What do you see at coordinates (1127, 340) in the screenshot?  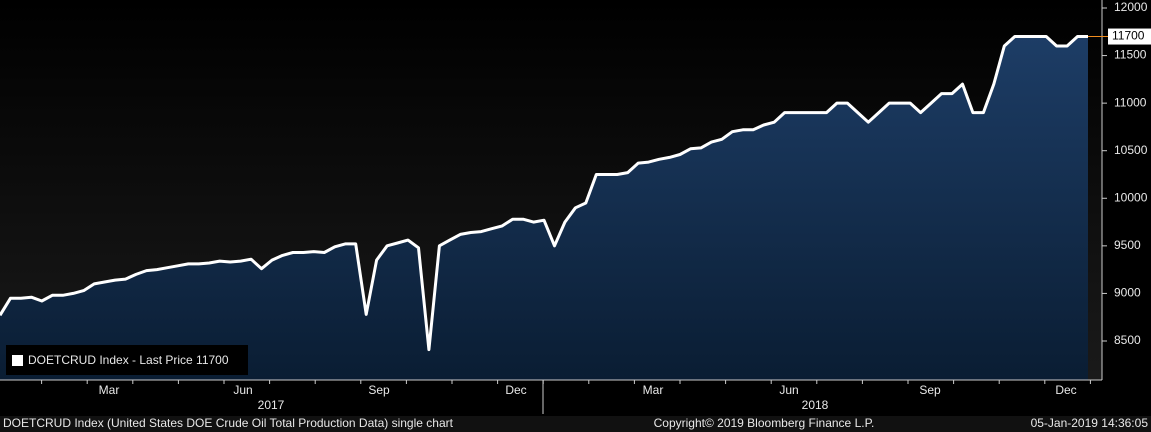 I see `y-tick-label: 8500` at bounding box center [1127, 340].